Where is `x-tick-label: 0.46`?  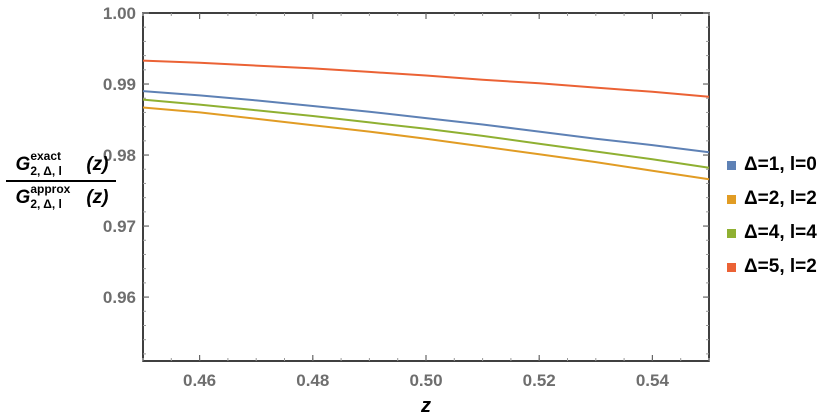
x-tick-label: 0.46 is located at coordinates (199, 380).